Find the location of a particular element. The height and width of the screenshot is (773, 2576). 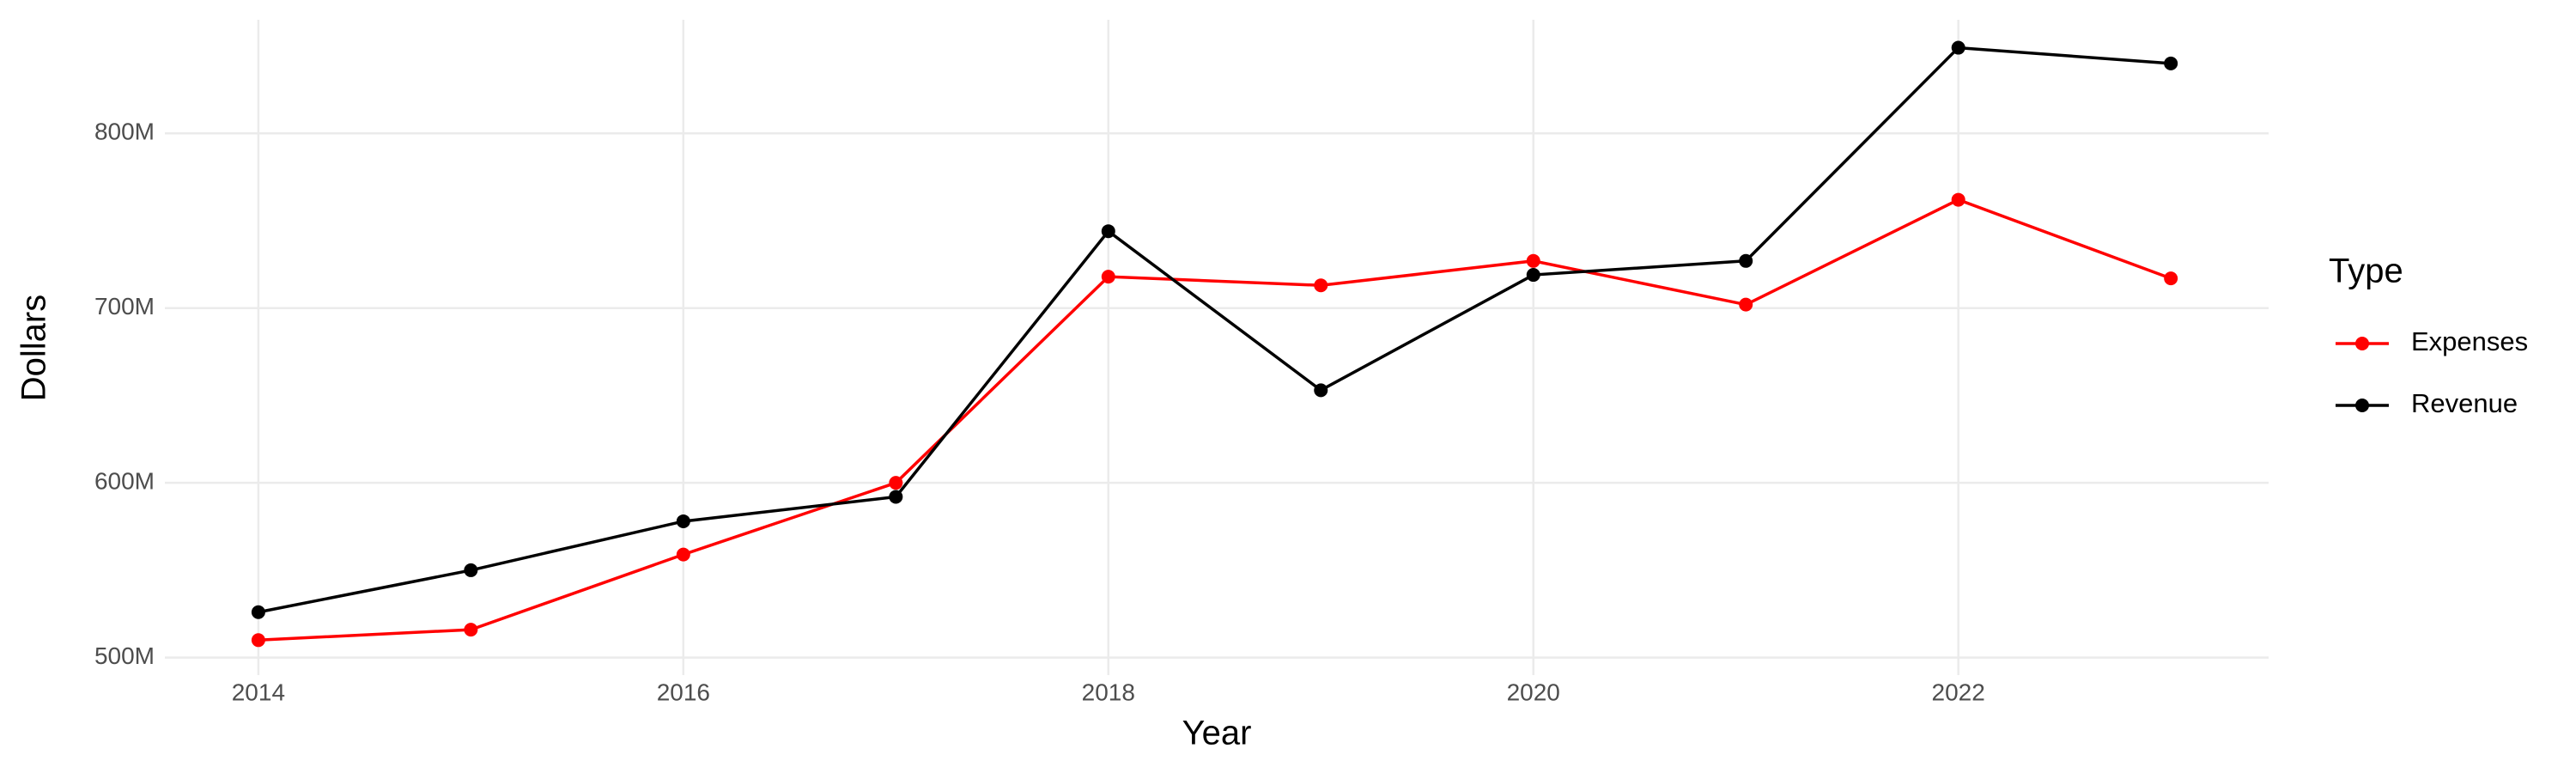

y-tick-label: 500M is located at coordinates (124, 655).